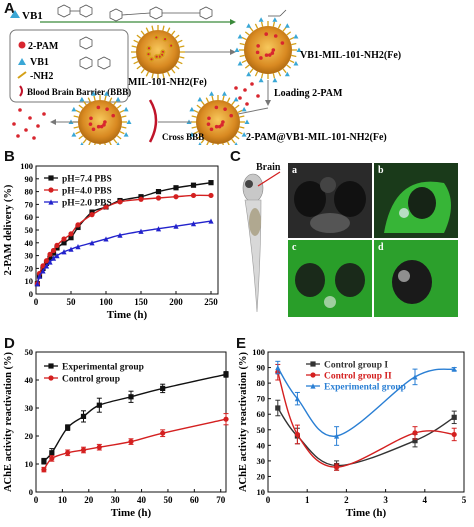  I want to click on x-tick-label: 1, so click(307, 500).